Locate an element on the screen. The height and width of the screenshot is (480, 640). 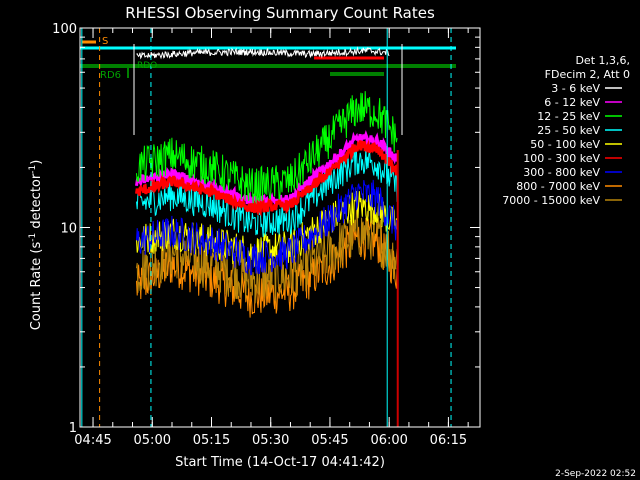
rdo-label: RDO is located at coordinates (147, 66).